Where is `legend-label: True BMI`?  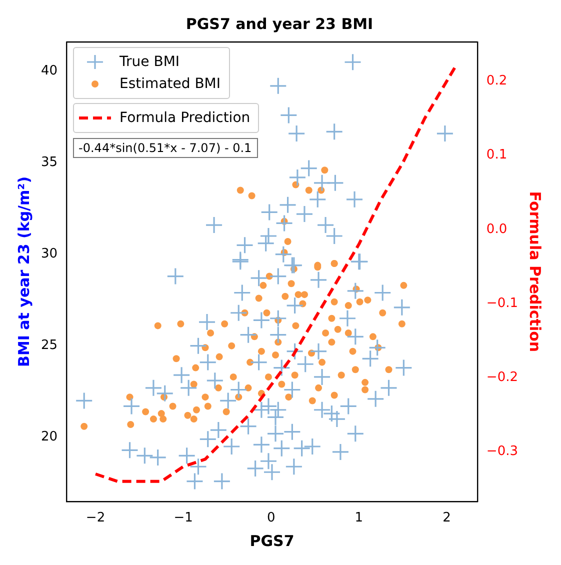 legend-label: True BMI is located at coordinates (150, 62).